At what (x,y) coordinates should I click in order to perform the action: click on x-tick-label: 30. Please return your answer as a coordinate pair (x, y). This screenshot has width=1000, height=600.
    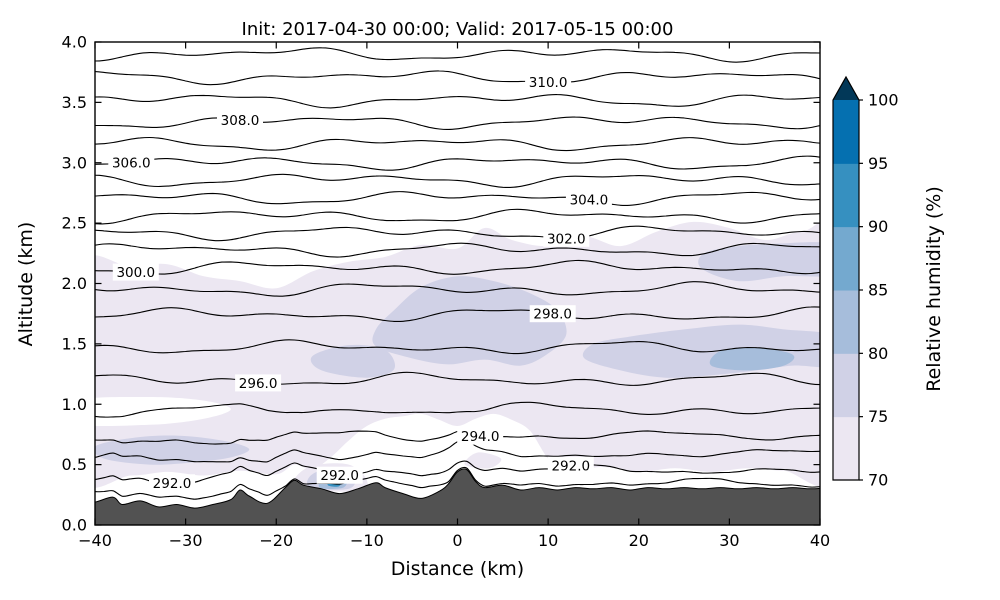
    Looking at the image, I should click on (729, 540).